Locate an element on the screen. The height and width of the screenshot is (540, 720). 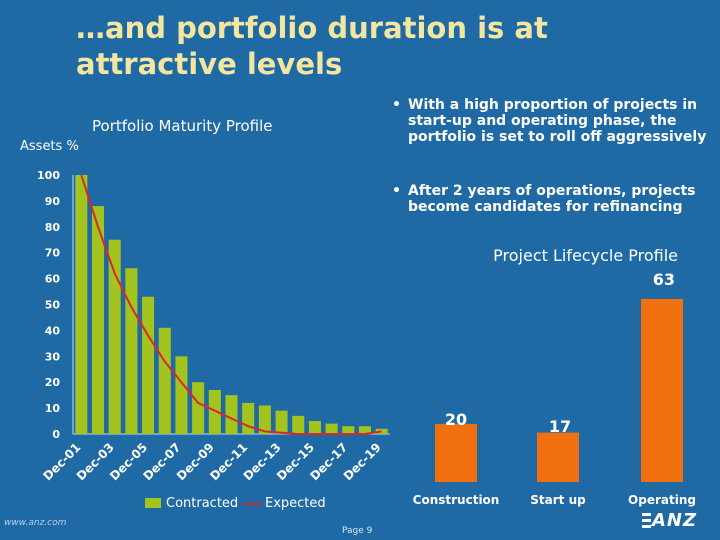
maturity-y-tick-label: 20 is located at coordinates (53, 382).